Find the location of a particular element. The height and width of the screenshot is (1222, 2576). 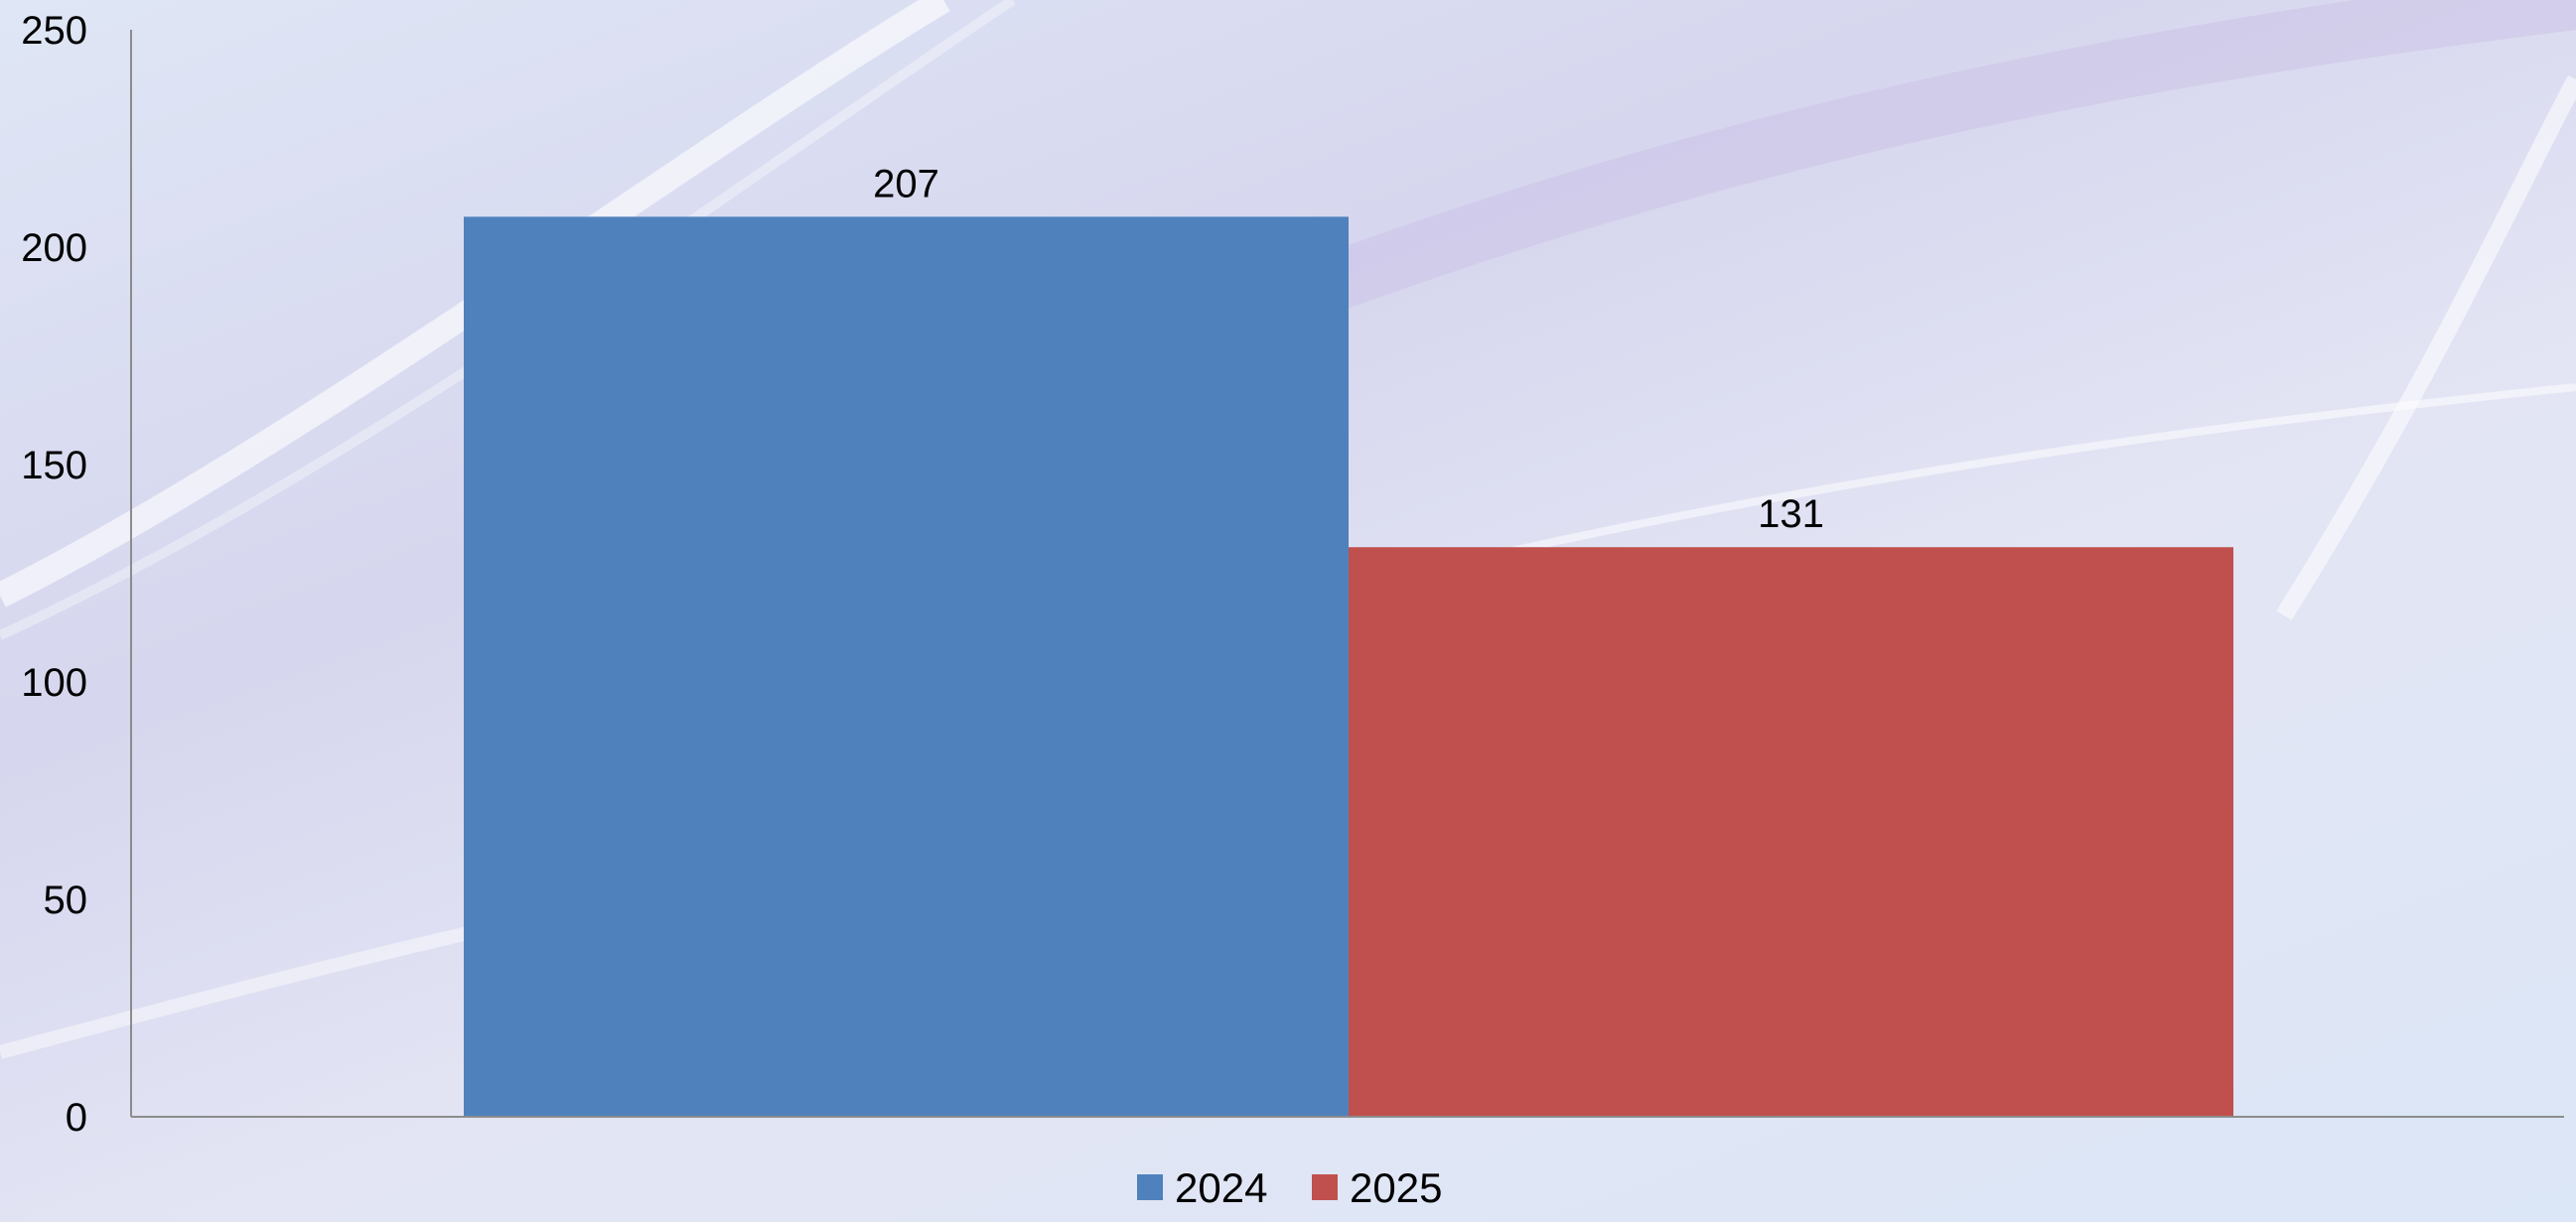

legend-label-2025: 2025 is located at coordinates (1396, 1187).